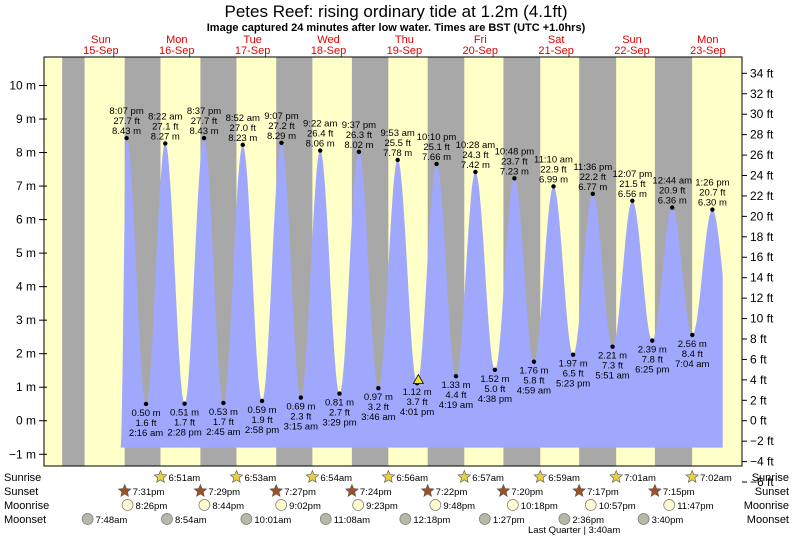 This screenshot has width=793, height=539. I want to click on moonset-time: 3:40pm, so click(668, 520).